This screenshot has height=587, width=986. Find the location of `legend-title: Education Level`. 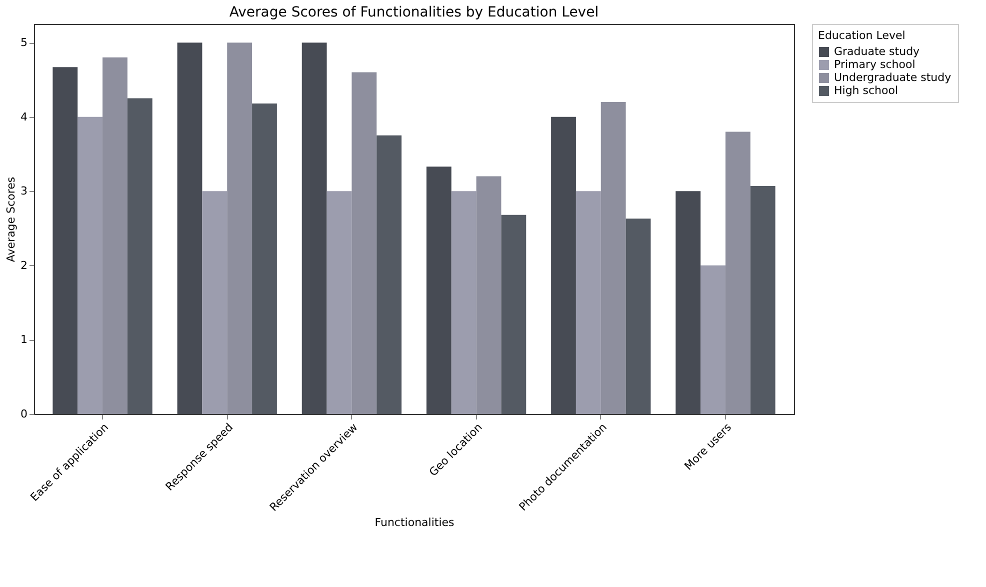

legend-title: Education Level is located at coordinates (862, 35).